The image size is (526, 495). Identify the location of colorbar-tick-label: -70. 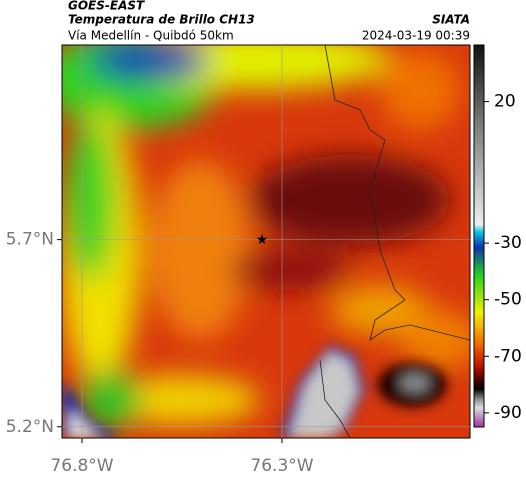
(508, 356).